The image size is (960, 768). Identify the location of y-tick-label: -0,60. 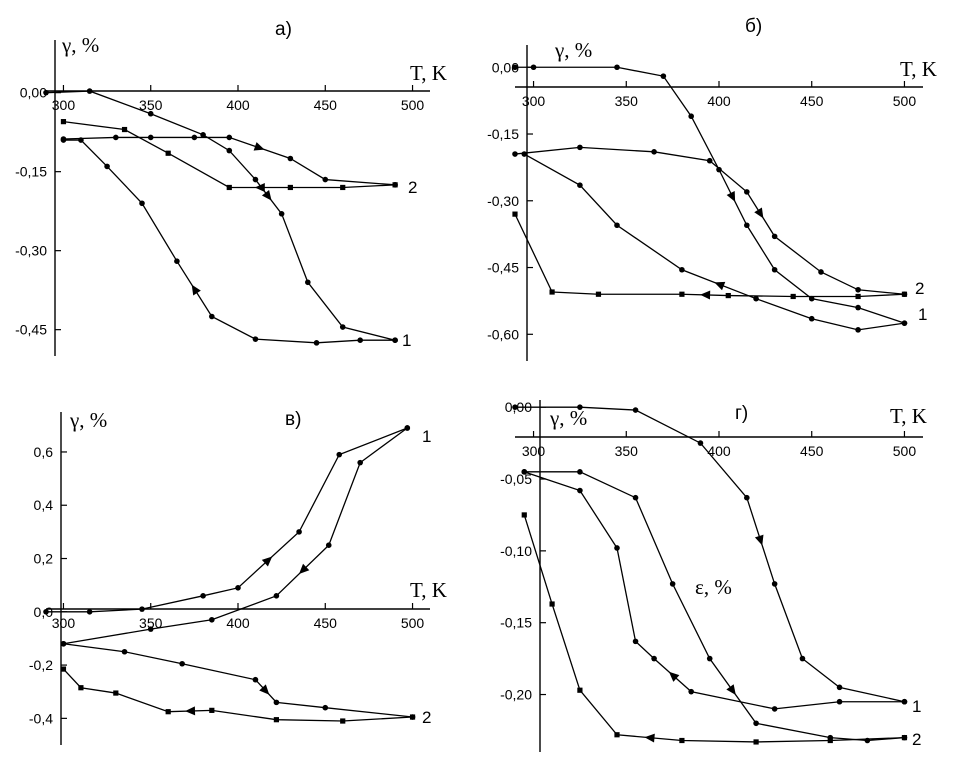
(503, 334).